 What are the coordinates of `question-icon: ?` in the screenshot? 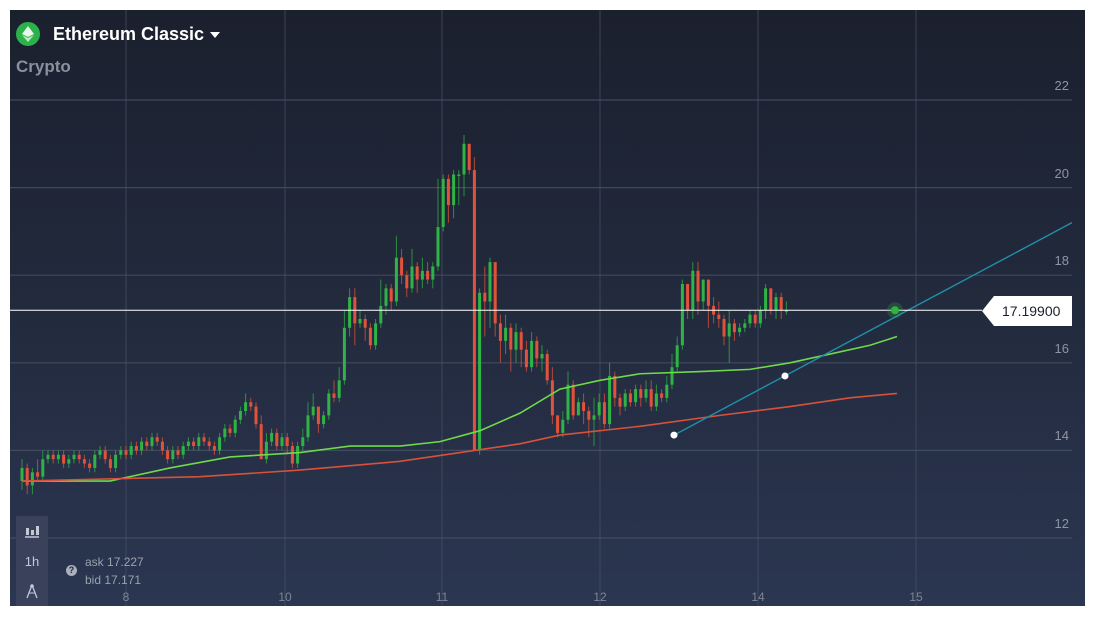 It's located at (71, 570).